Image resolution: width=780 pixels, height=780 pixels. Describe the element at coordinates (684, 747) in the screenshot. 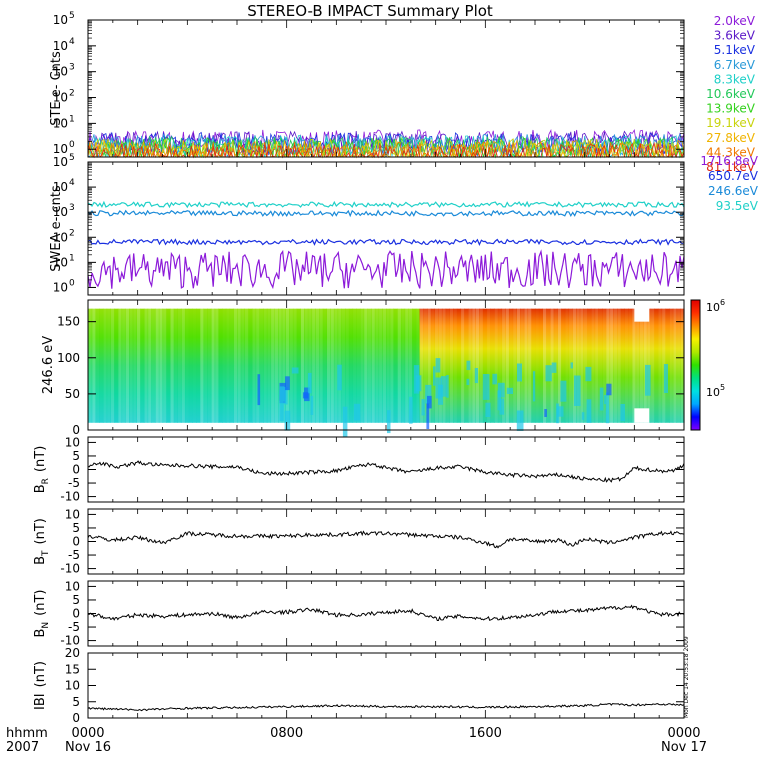

I see `footer-date-end: Nov 17` at that location.